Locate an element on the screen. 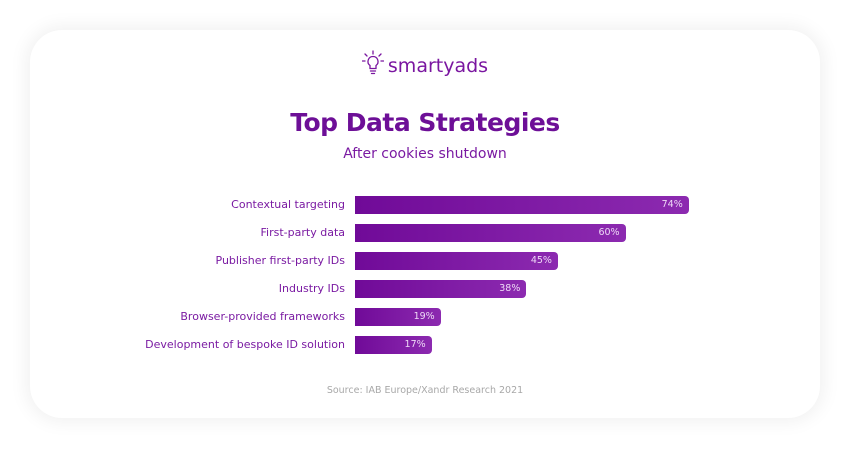 This screenshot has width=850, height=449. bar-row: Publisher first-party IDs 45% is located at coordinates (425, 265).